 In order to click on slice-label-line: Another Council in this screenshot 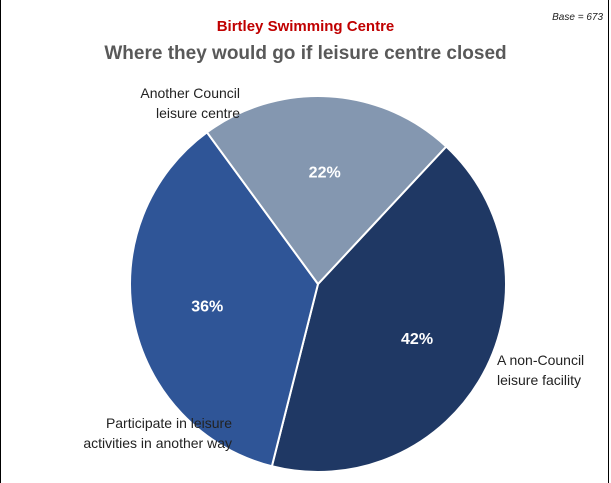, I will do `click(190, 93)`.